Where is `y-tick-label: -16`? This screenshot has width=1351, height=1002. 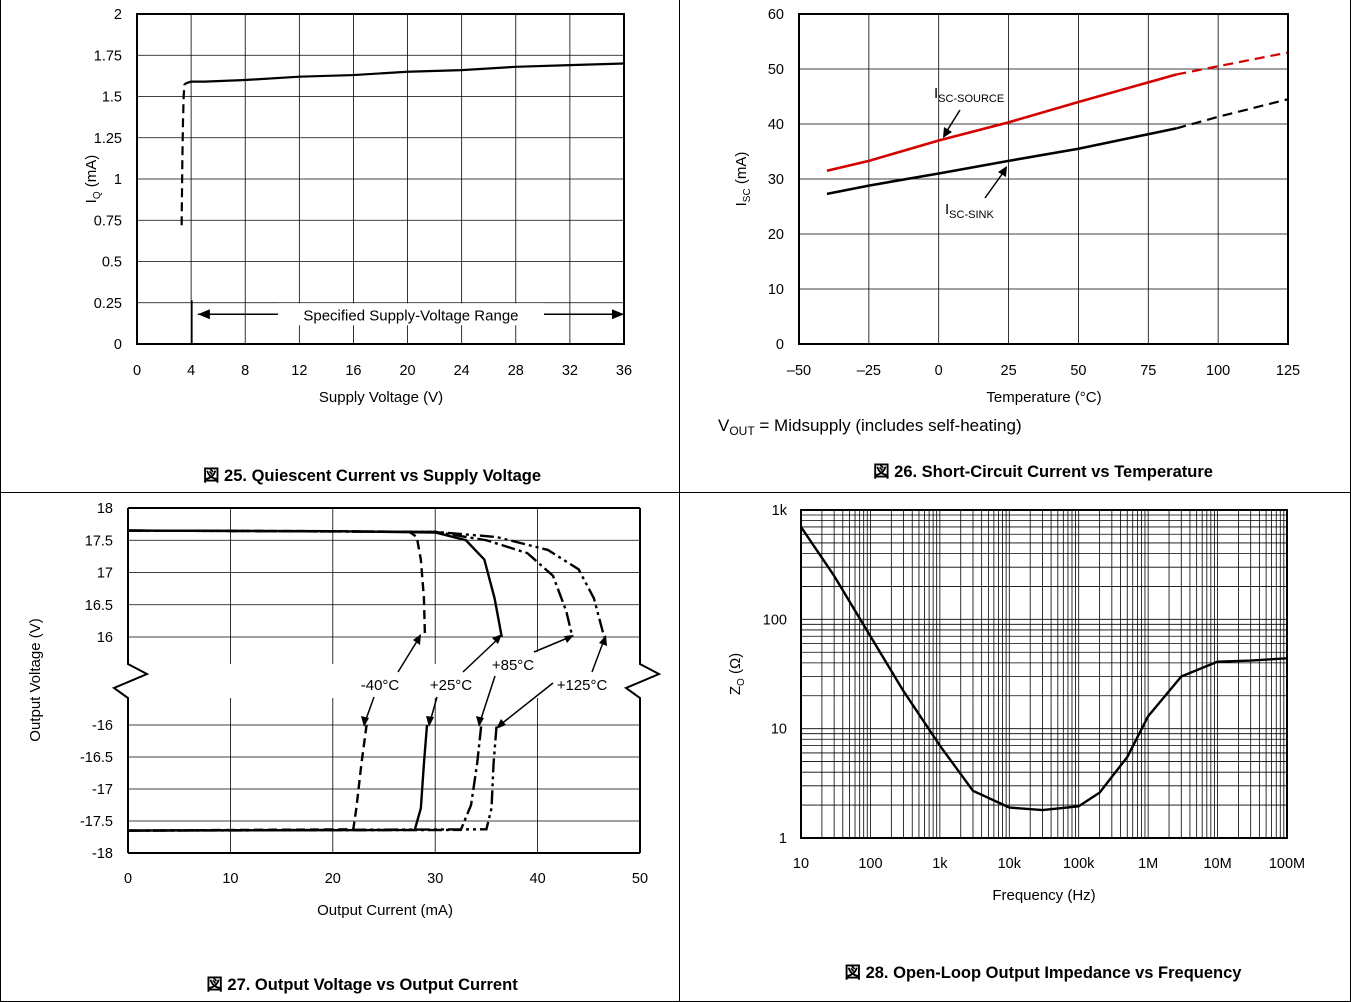 y-tick-label: -16 is located at coordinates (102, 726).